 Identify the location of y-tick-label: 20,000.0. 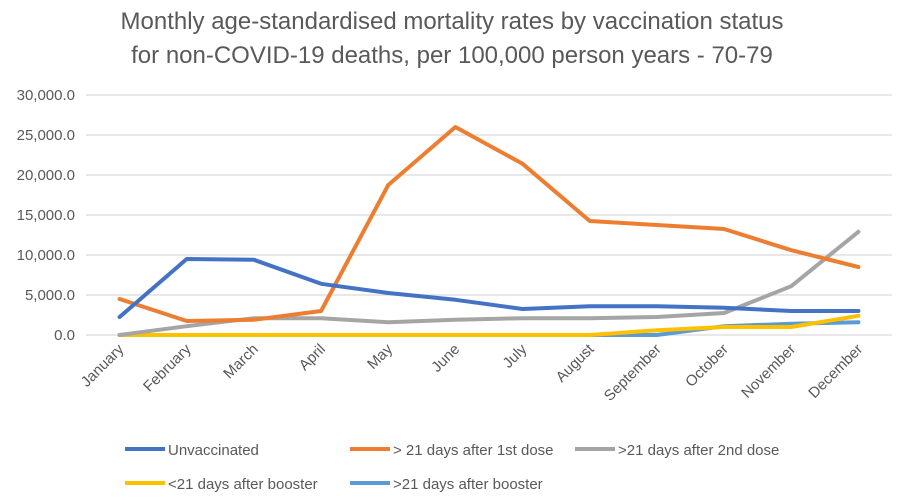
(46, 175).